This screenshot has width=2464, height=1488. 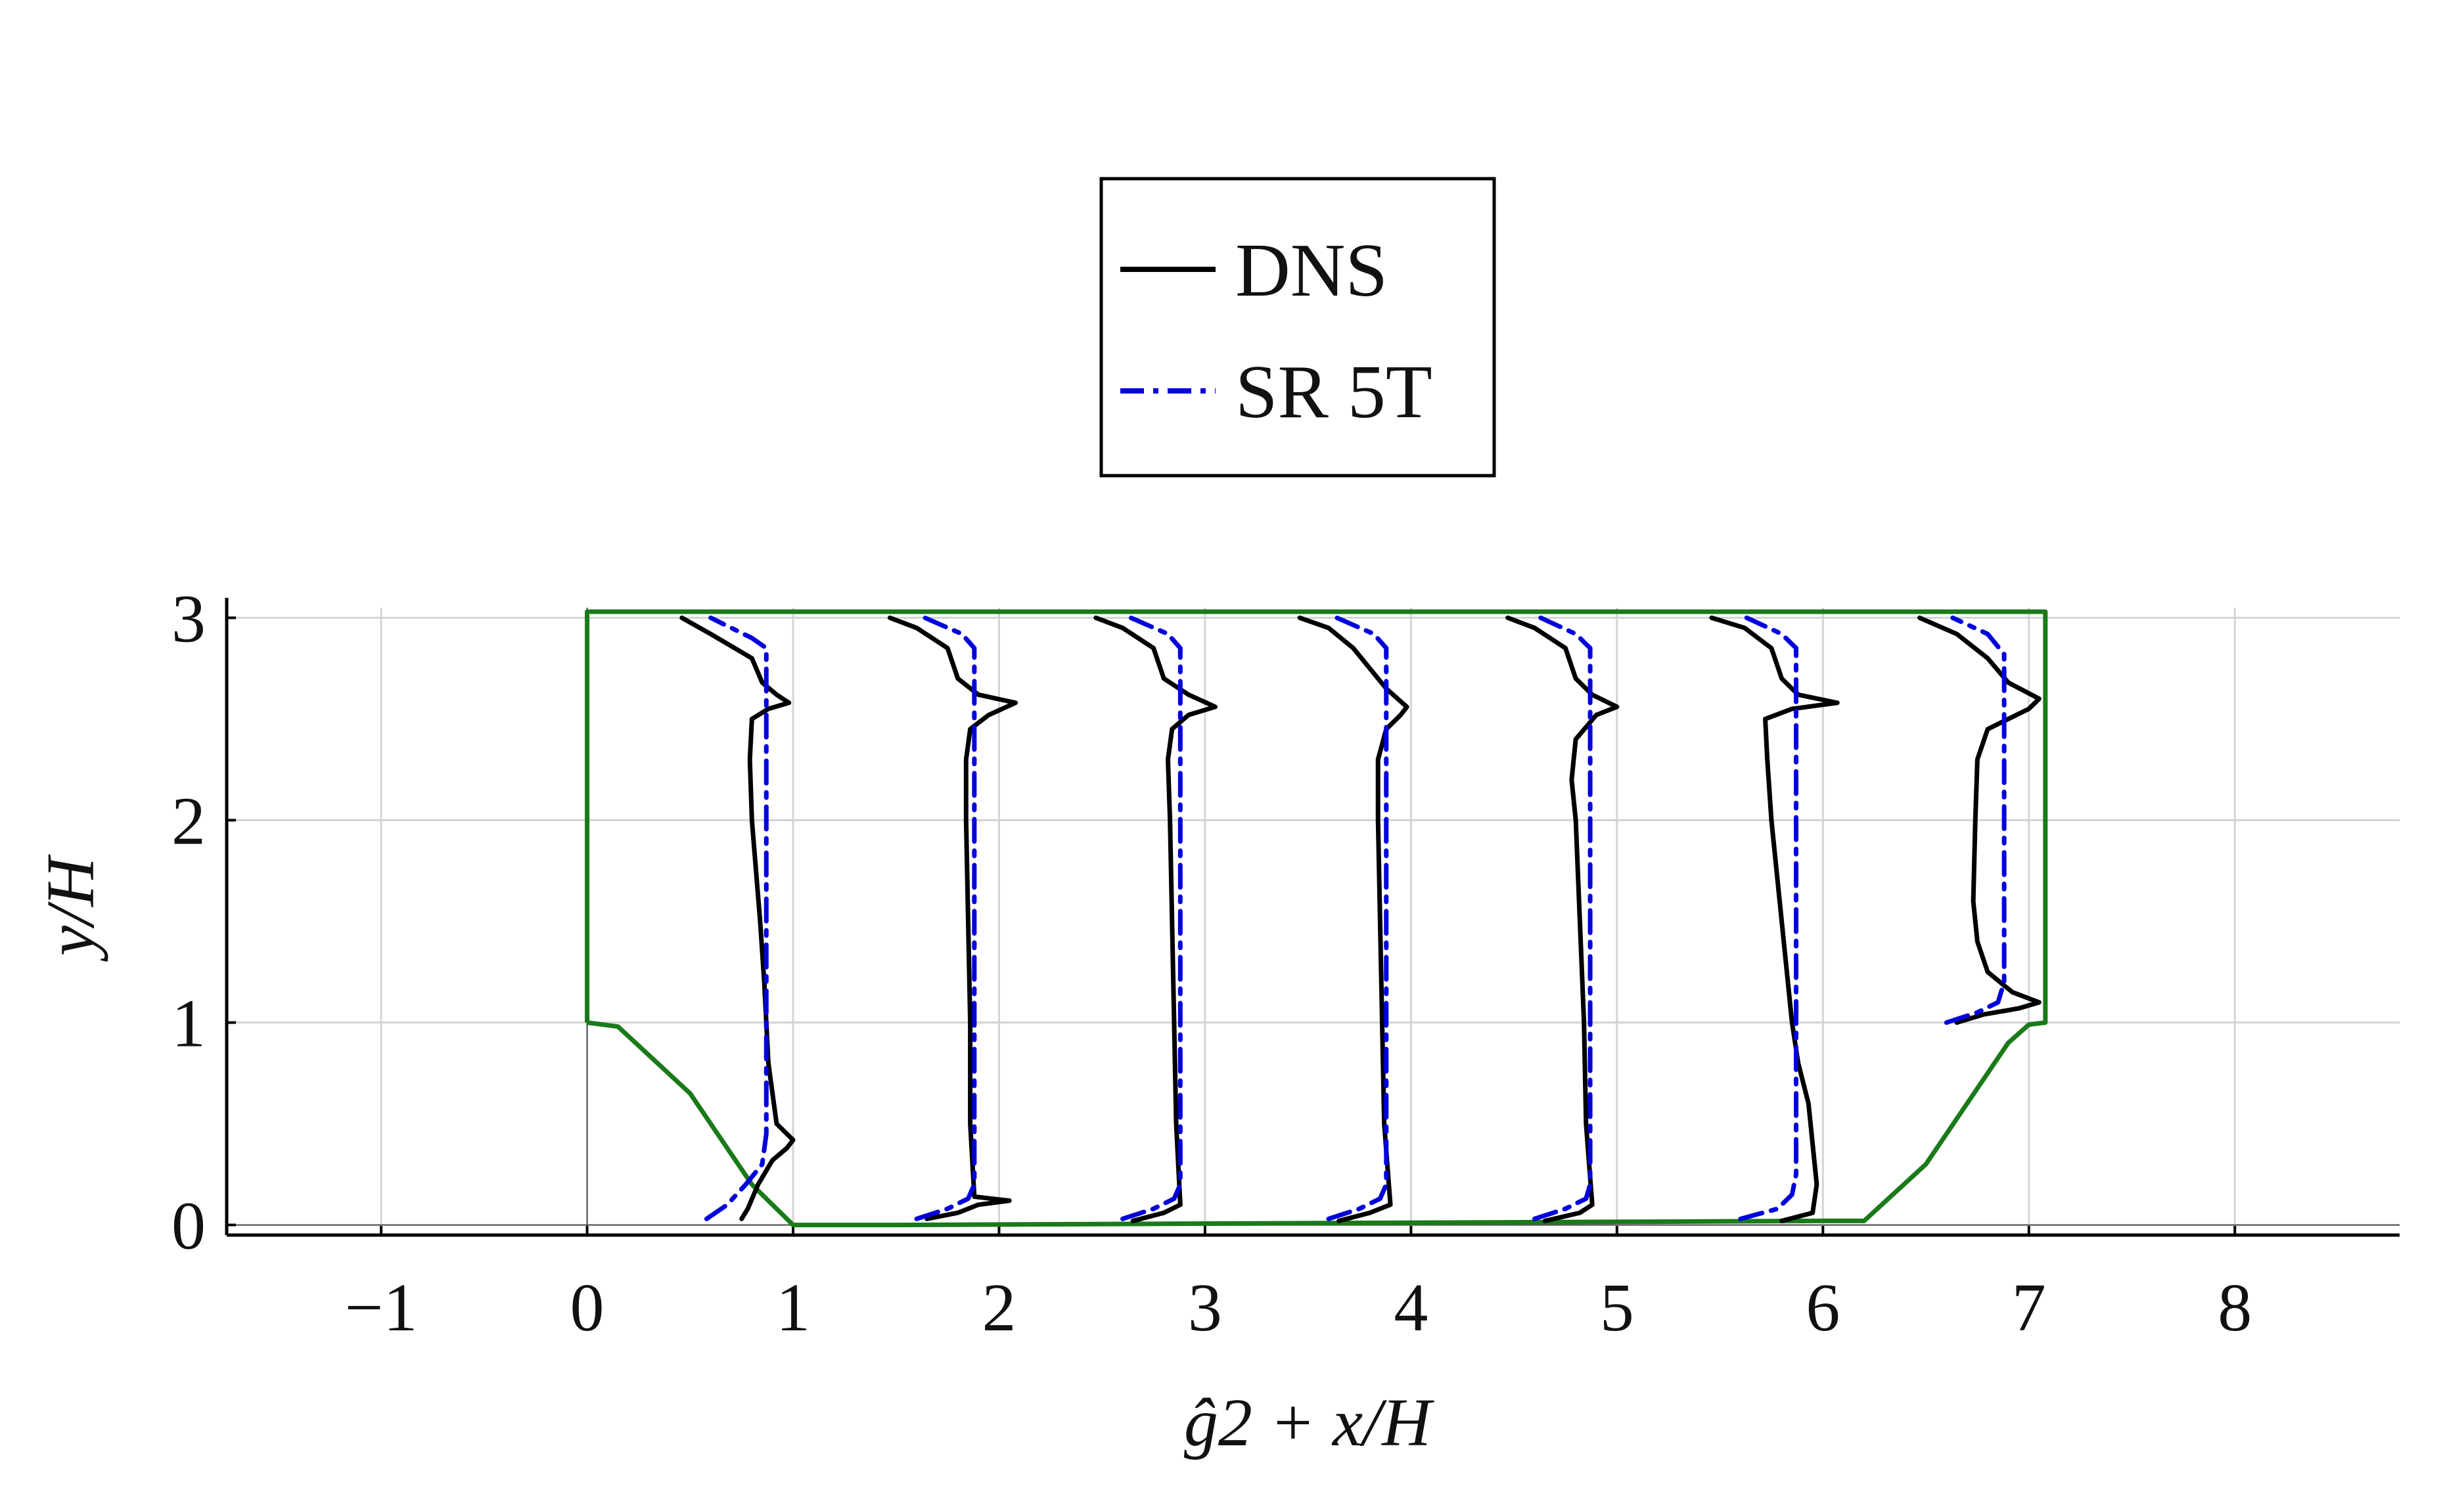 I want to click on legend-label-dns: DNS, so click(x=1312, y=271).